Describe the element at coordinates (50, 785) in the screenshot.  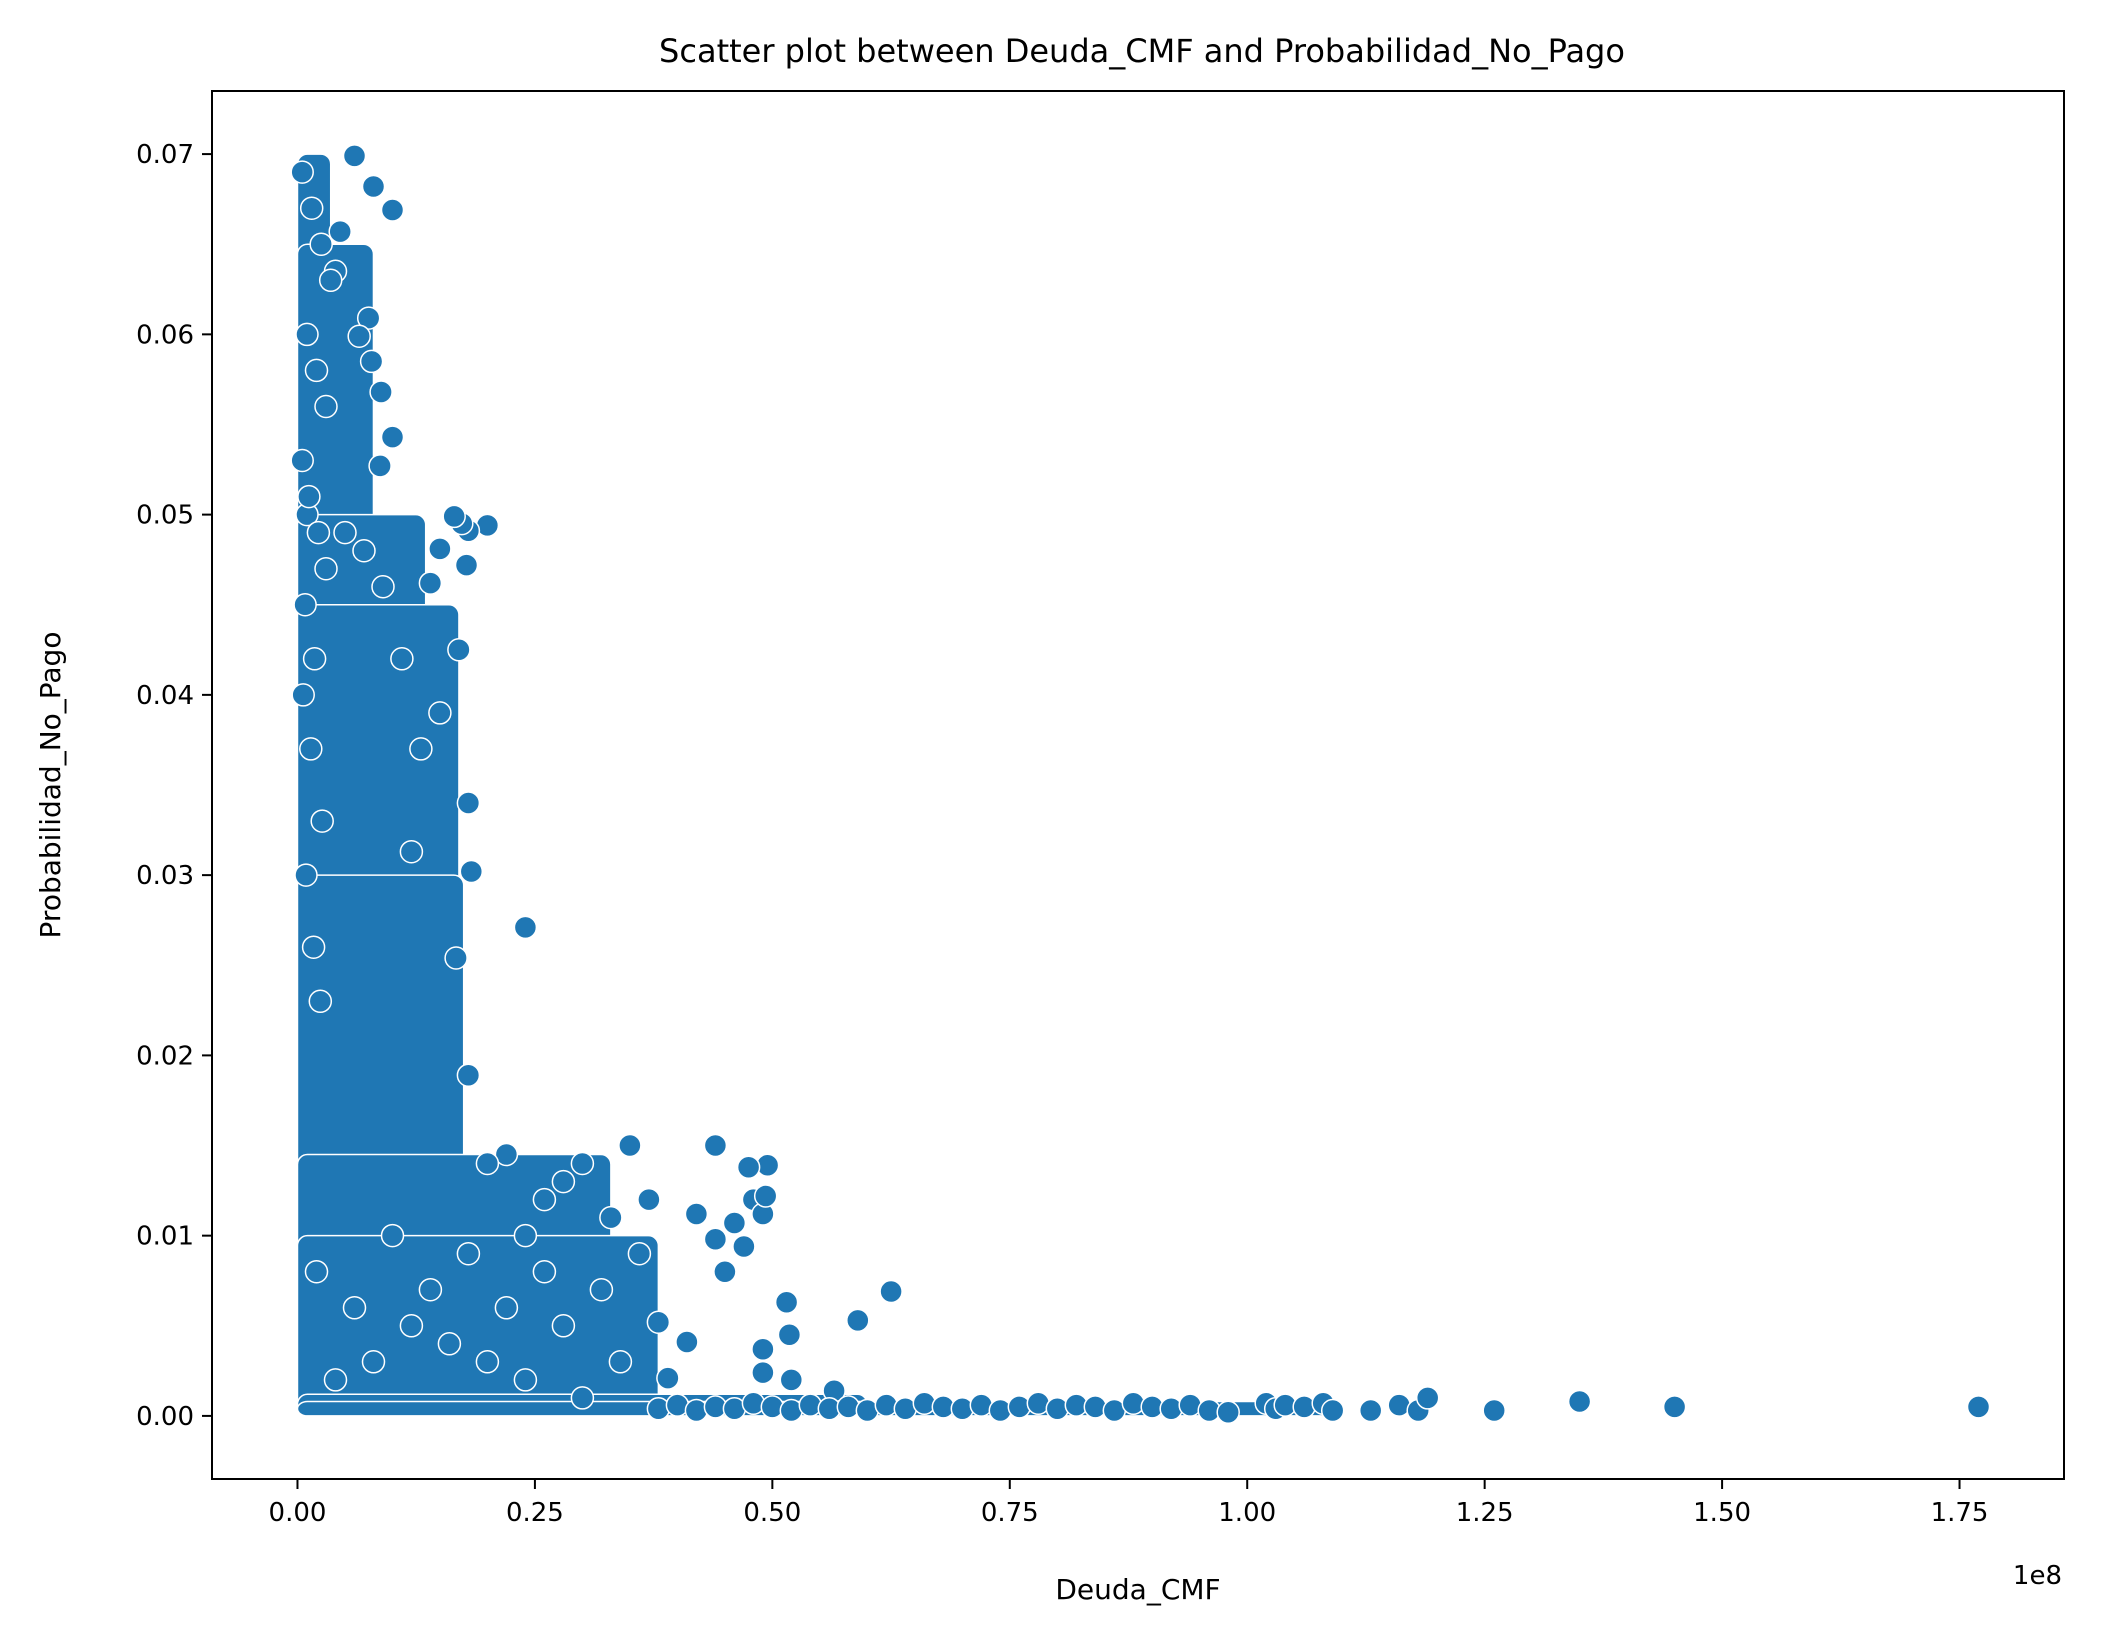
I see `y-axis-label: Probabilidad_No_Pago` at that location.